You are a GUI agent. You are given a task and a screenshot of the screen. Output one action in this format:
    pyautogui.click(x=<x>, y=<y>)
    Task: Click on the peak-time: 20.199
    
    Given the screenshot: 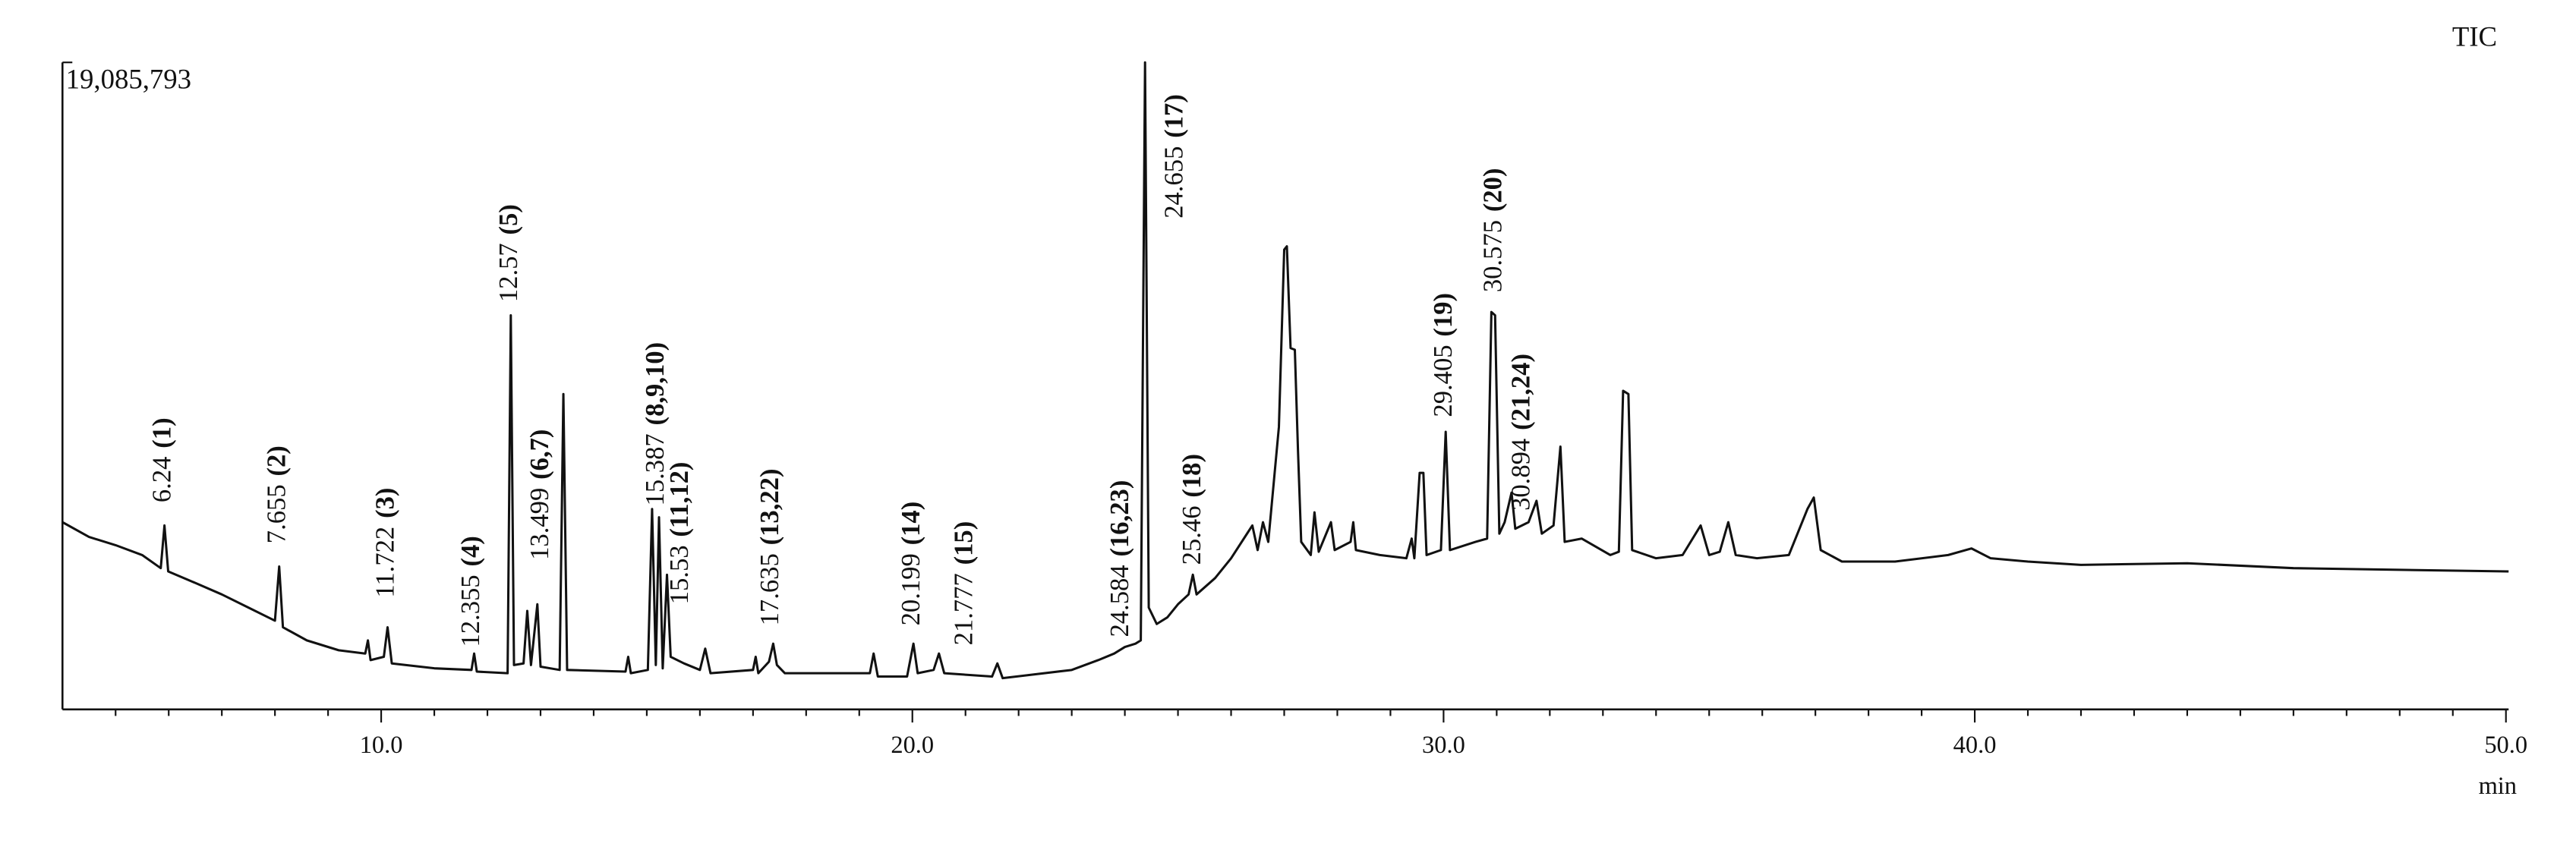 What is the action you would take?
    pyautogui.click(x=911, y=589)
    